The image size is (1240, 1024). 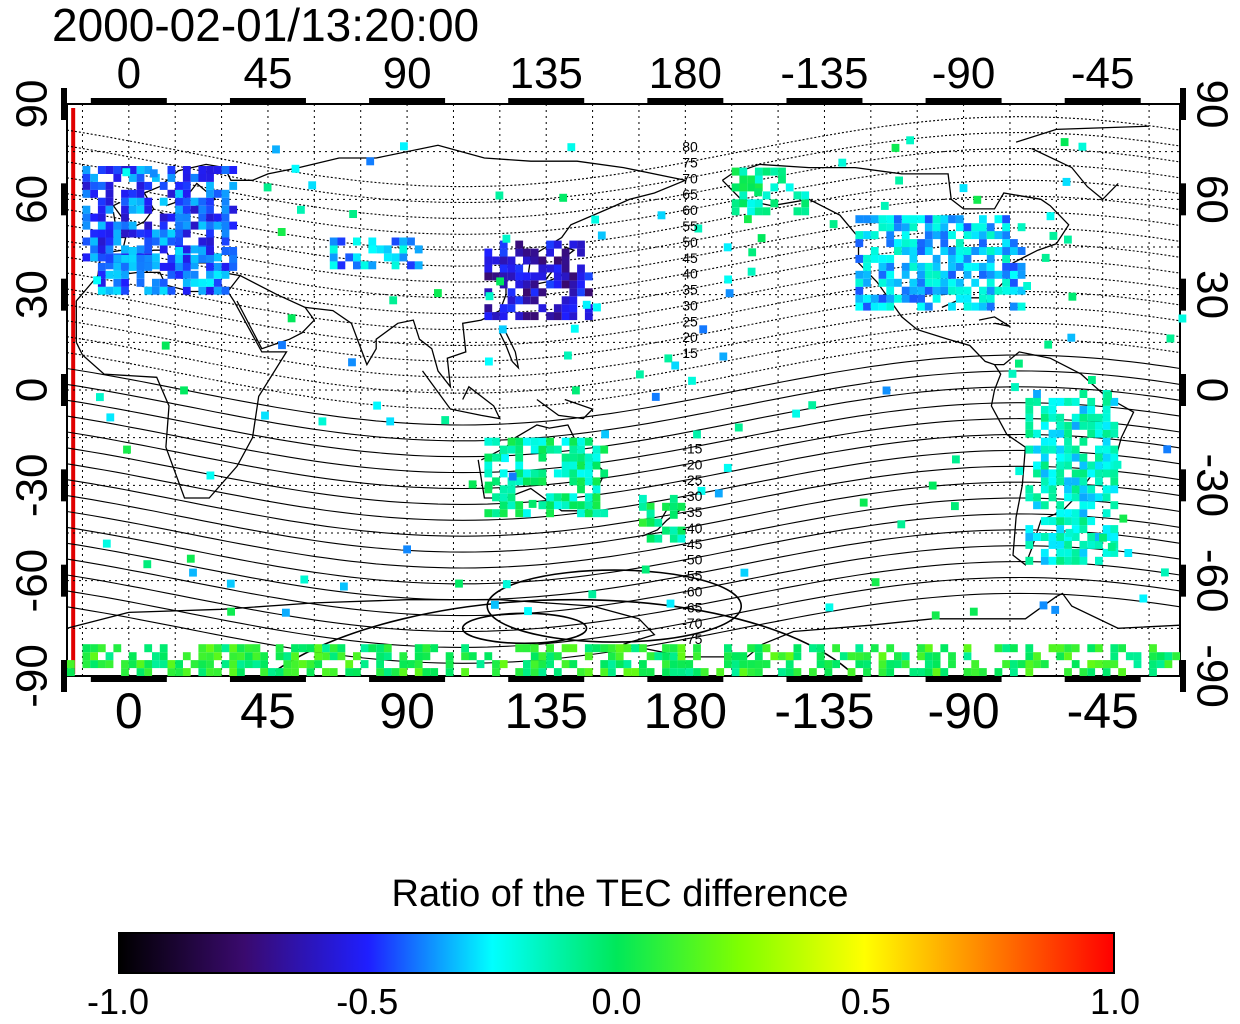 I want to click on colorbar, so click(x=616, y=953).